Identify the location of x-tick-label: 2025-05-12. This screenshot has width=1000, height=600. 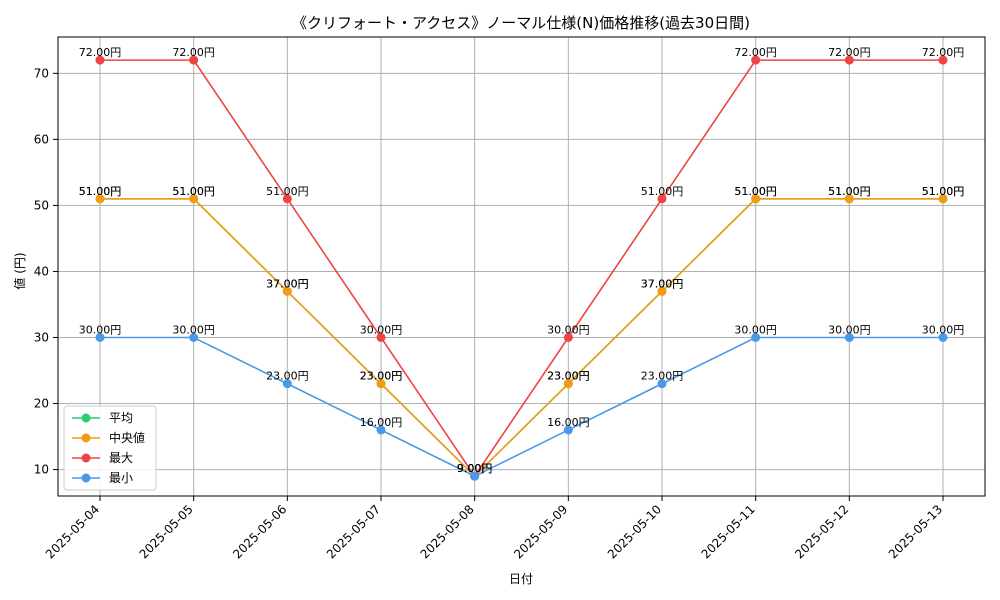
(821, 531).